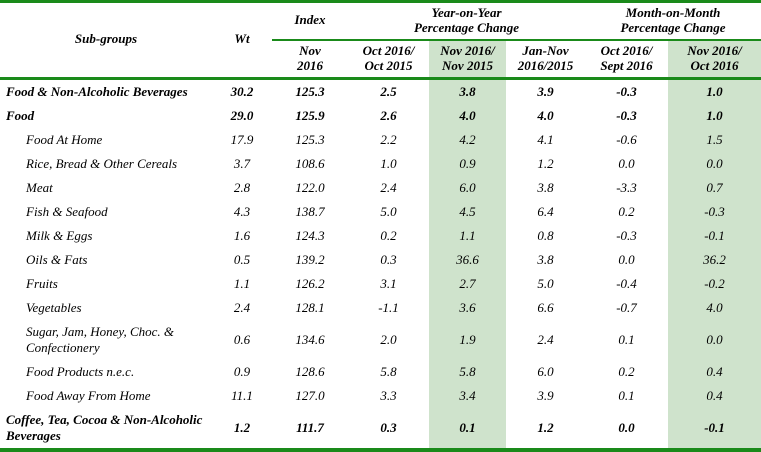 This screenshot has height=452, width=761. I want to click on mom-nov-cell: -0.2, so click(714, 283).